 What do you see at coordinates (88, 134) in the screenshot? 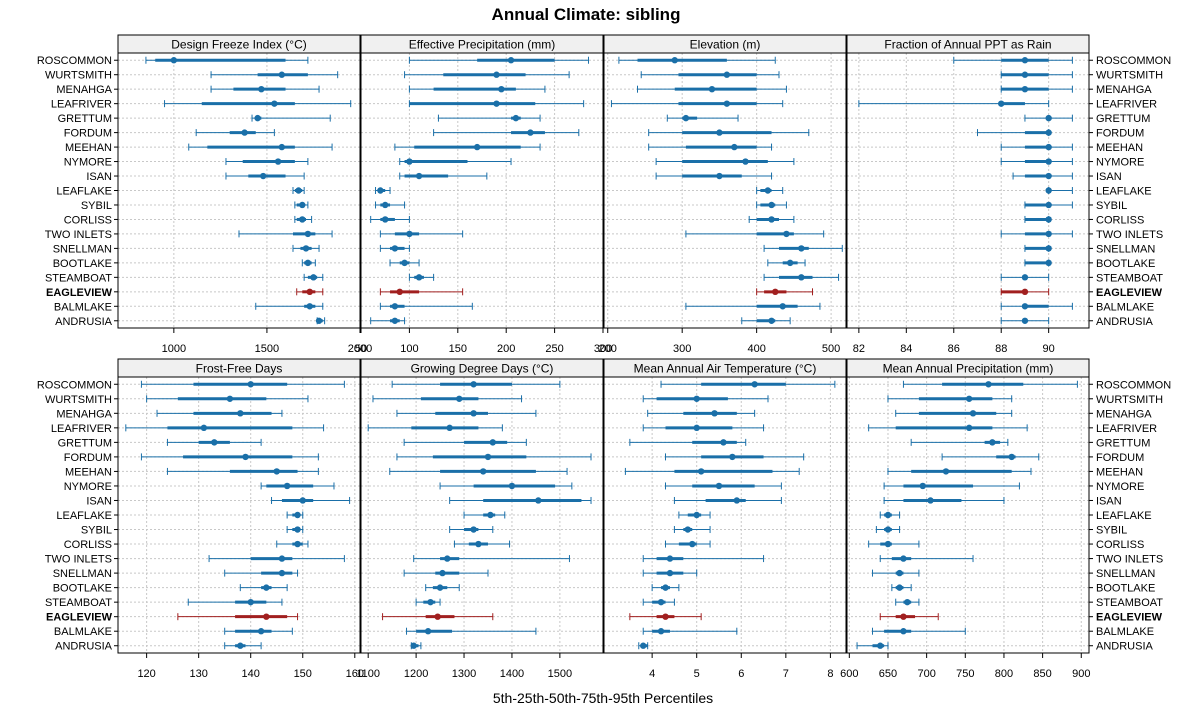
I see `site-label-left: FORDUM` at bounding box center [88, 134].